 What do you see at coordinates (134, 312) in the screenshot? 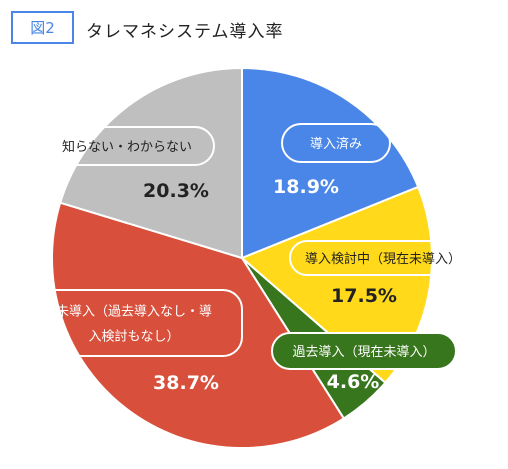
I see `slice-label-4-line-1: 未導入（過去導入なし・導` at bounding box center [134, 312].